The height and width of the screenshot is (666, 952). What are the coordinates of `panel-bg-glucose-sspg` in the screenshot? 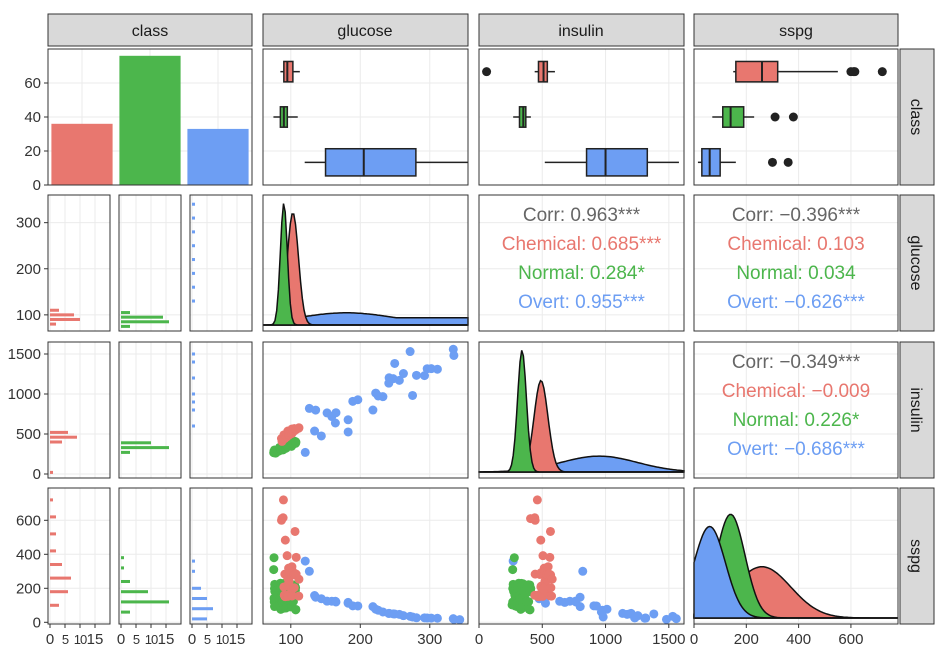 It's located at (796, 263).